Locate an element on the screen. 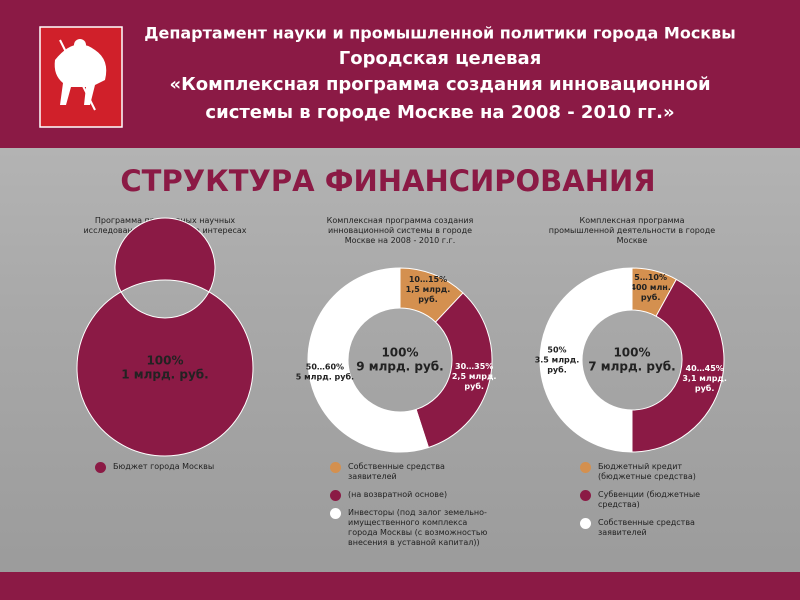 The image size is (800, 600). center-label: 1 млрд. руб. is located at coordinates (165, 375).